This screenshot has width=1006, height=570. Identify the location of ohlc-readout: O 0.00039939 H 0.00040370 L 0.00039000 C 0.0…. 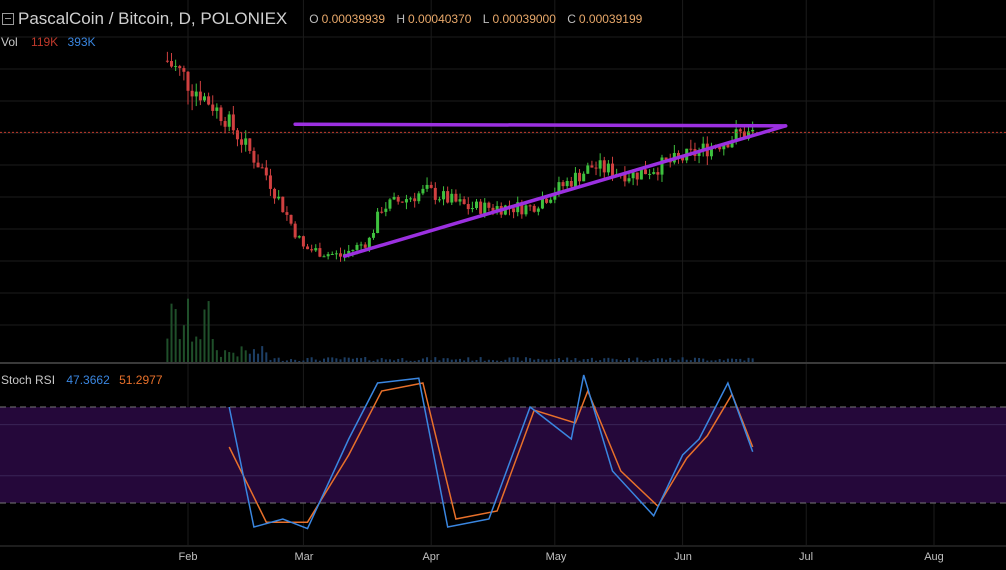
(471, 19).